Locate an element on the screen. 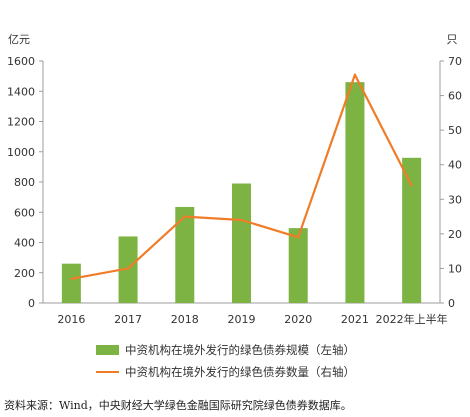  y-left-tick-label: 0 is located at coordinates (31, 303).